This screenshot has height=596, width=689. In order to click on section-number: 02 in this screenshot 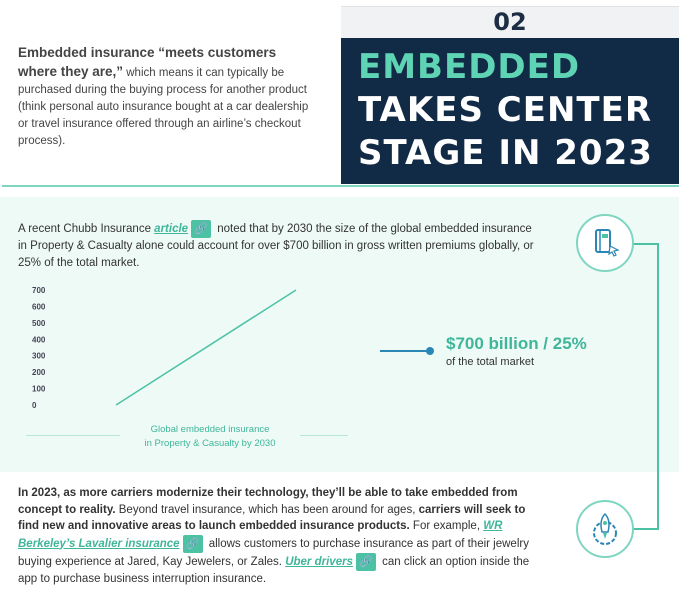, I will do `click(510, 22)`.